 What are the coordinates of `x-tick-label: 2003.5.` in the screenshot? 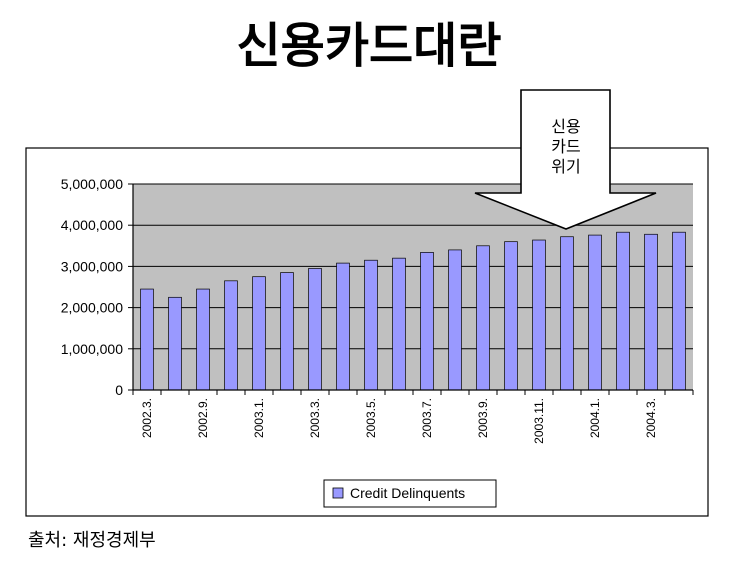 It's located at (371, 418).